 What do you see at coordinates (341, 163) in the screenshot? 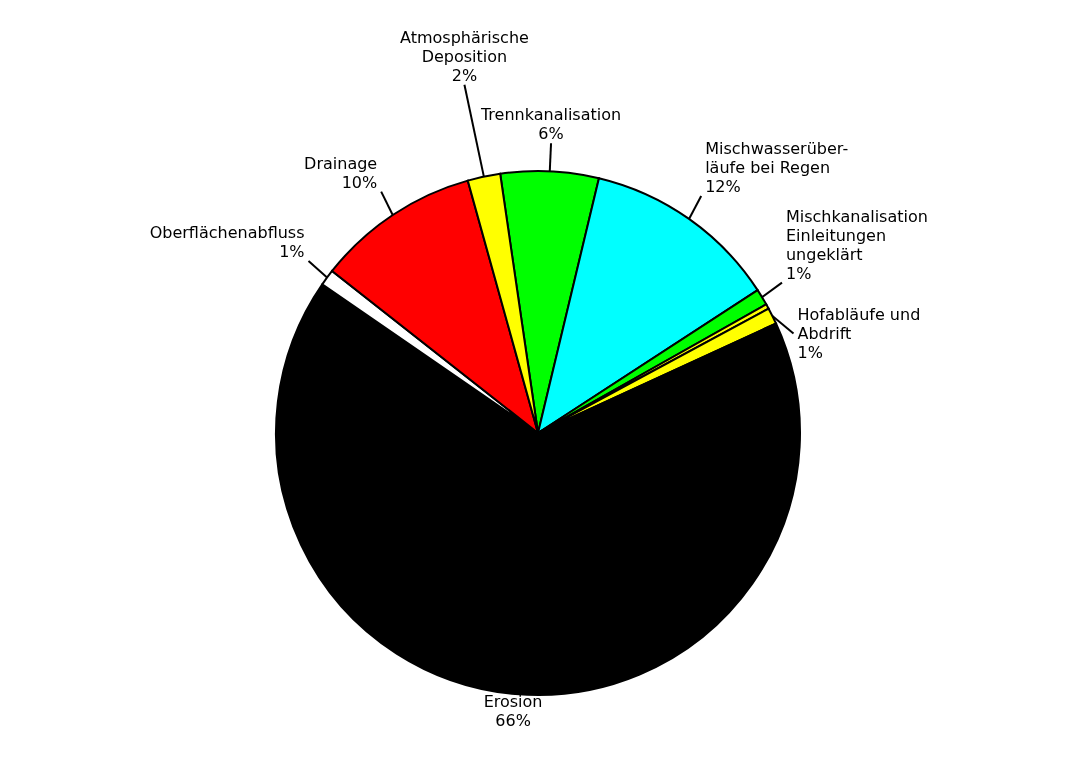
I see `slice-label: Drainage` at bounding box center [341, 163].